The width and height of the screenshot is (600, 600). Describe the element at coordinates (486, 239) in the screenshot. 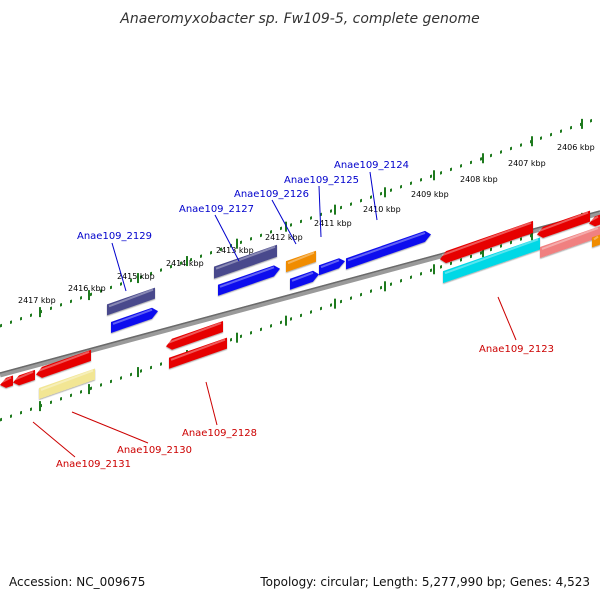

I see `gene-feature-2123-red-highlight` at that location.